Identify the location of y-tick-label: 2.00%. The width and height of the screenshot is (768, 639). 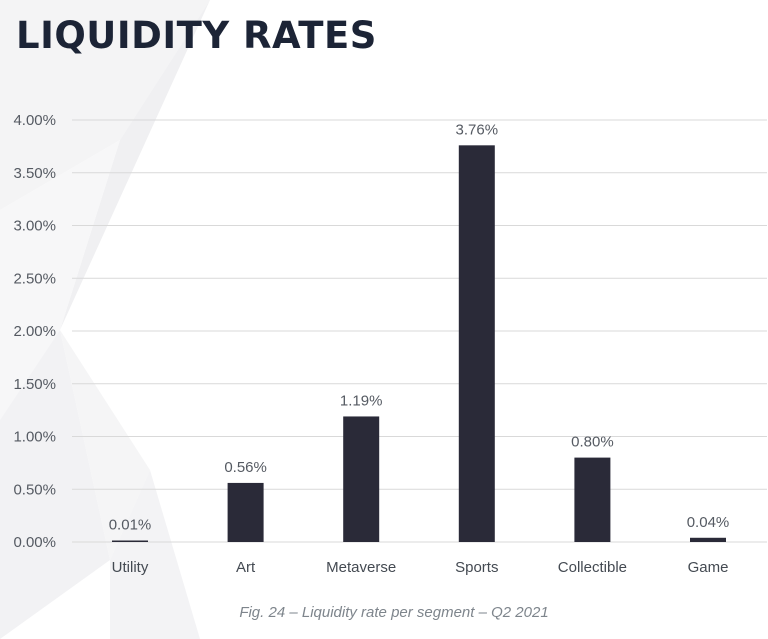
(34, 331).